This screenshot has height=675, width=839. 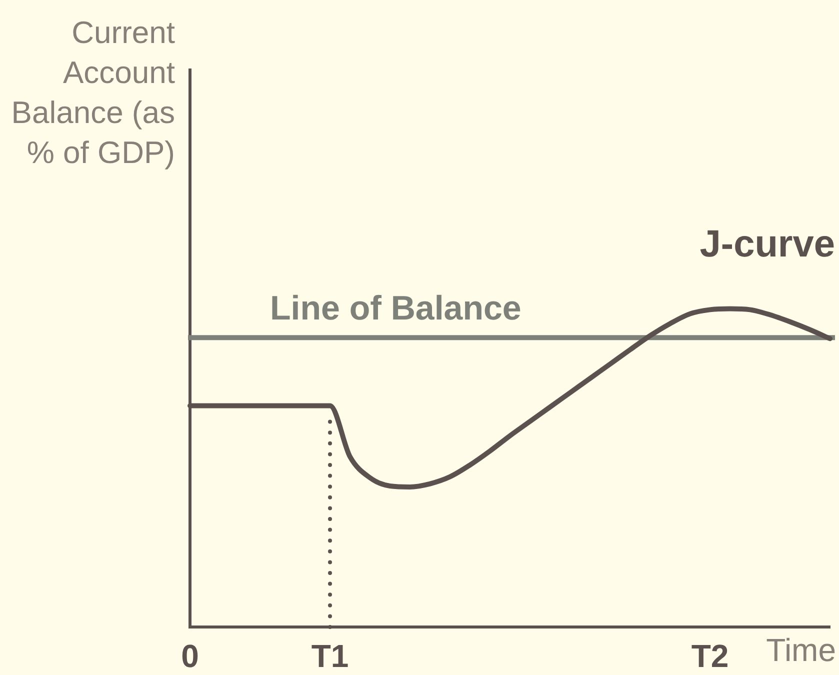 I want to click on x-tick-label: 0, so click(x=190, y=656).